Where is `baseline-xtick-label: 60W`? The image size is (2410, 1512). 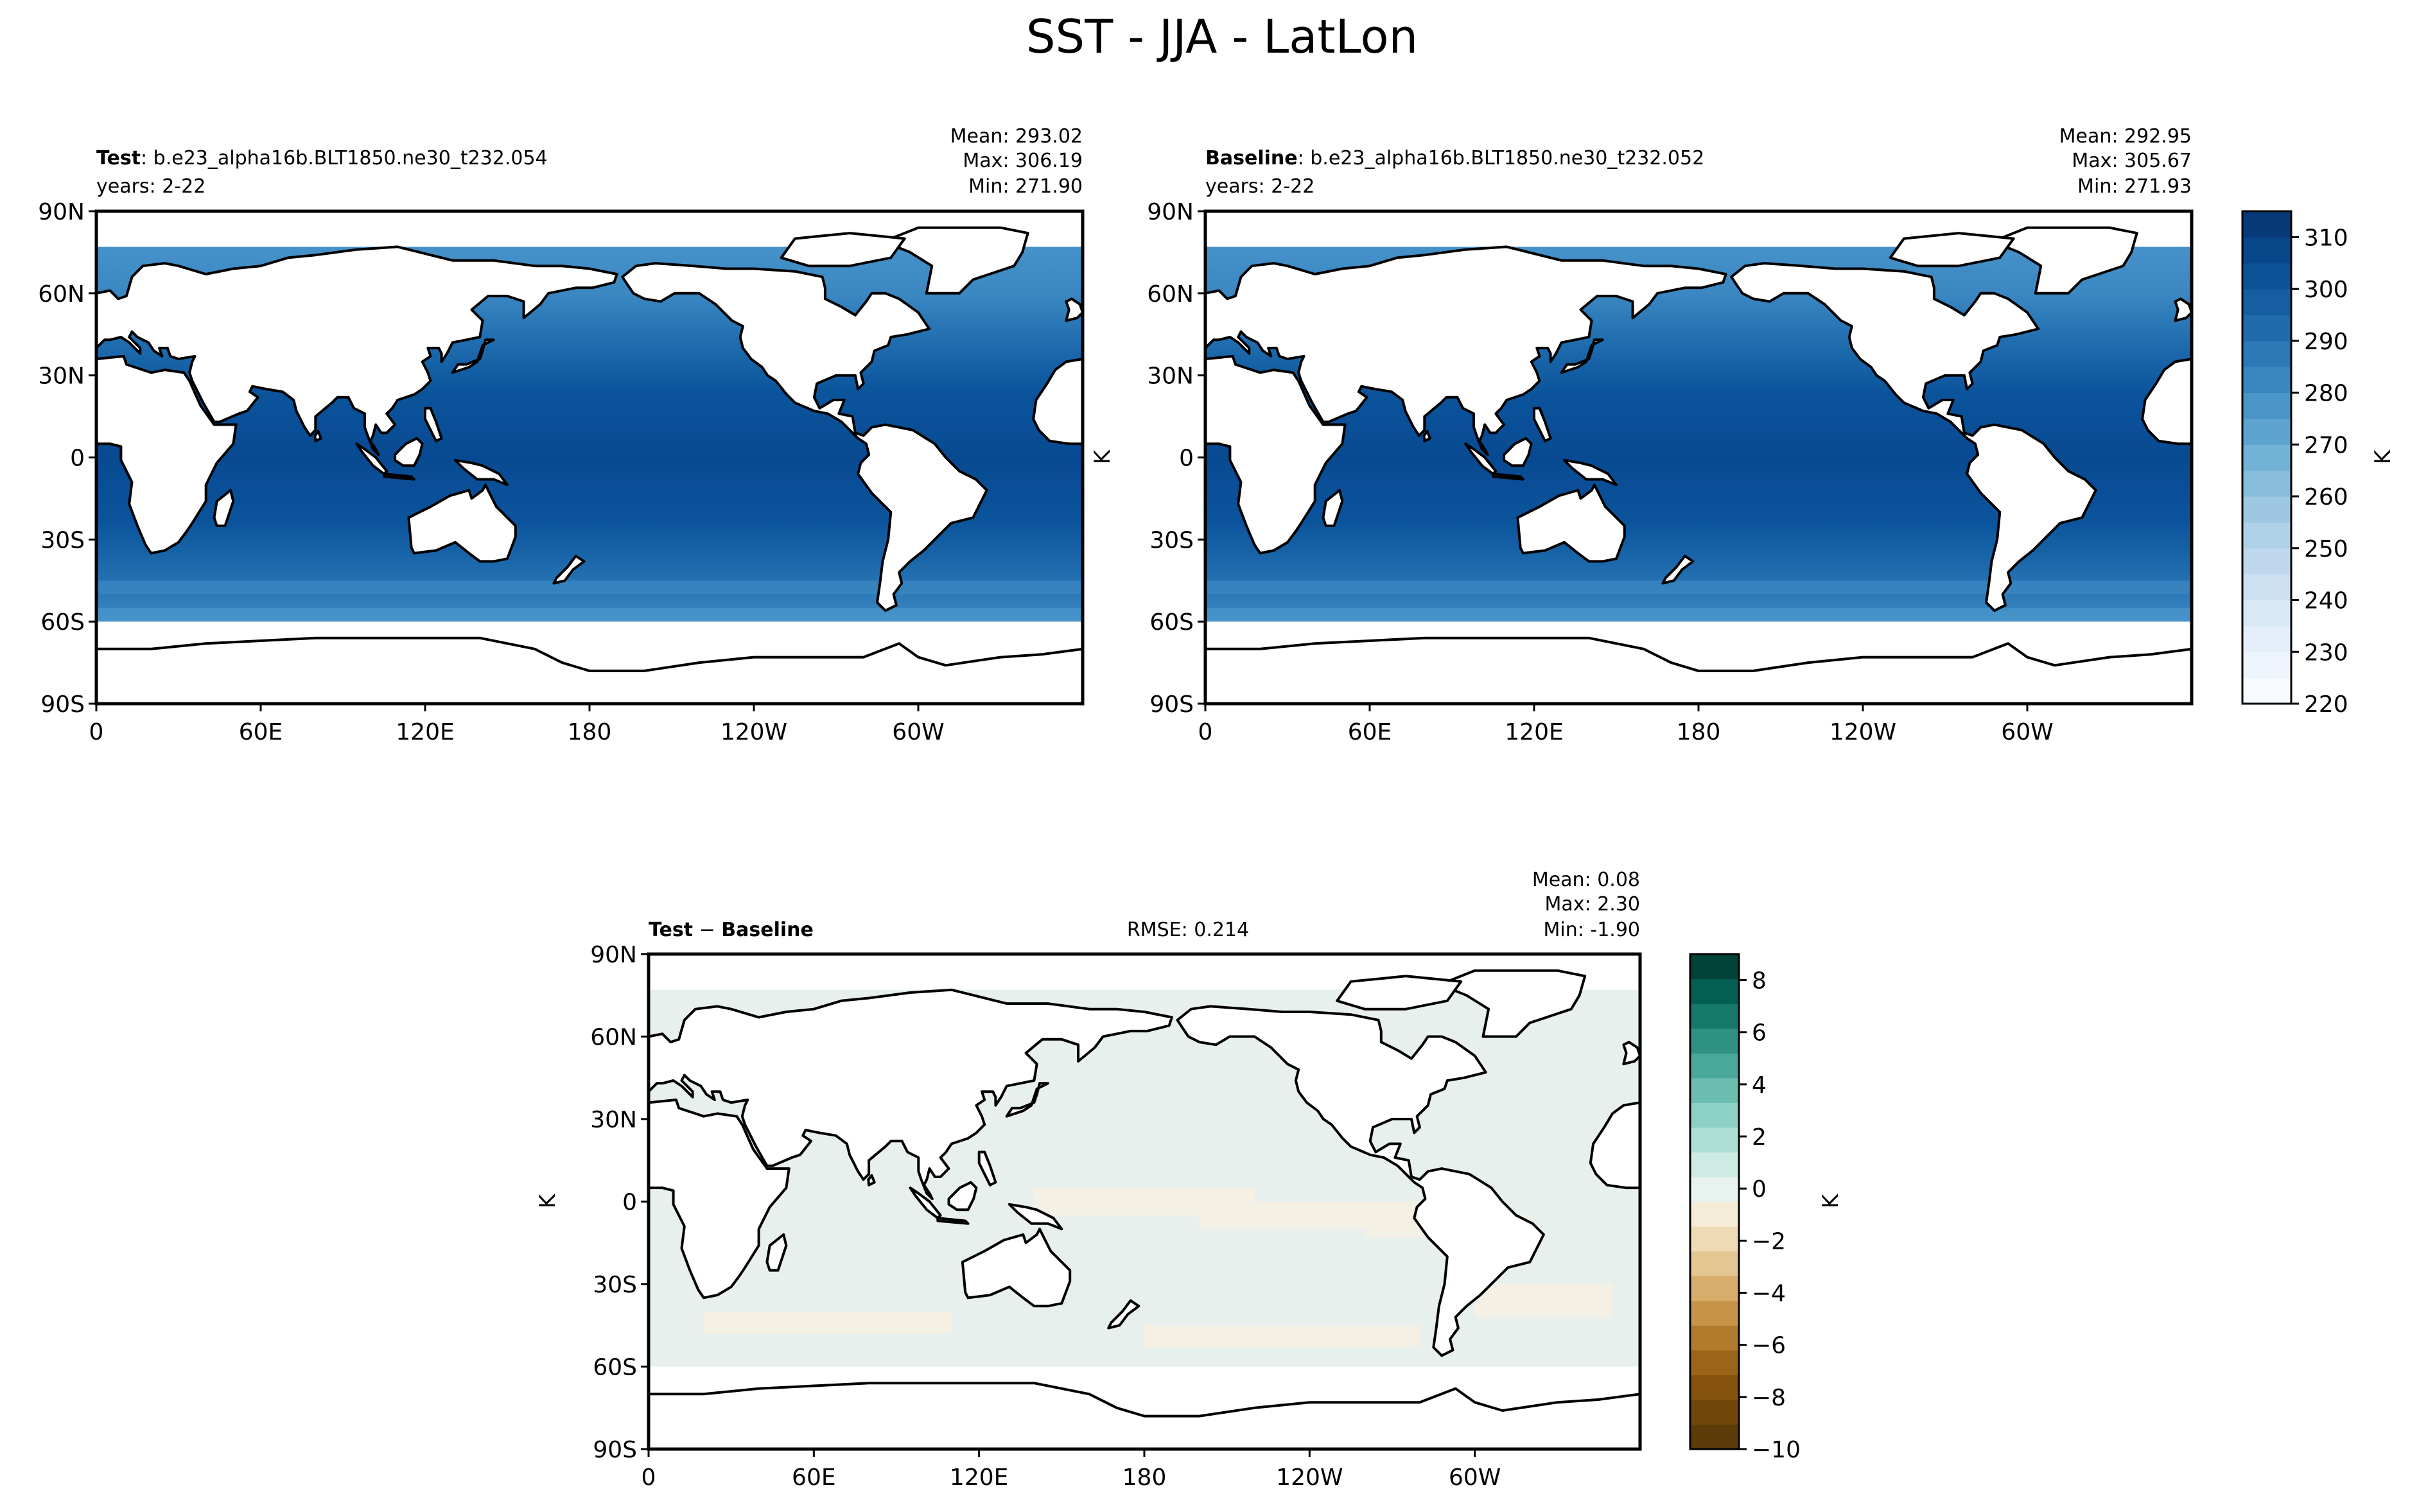
baseline-xtick-label: 60W is located at coordinates (2027, 732).